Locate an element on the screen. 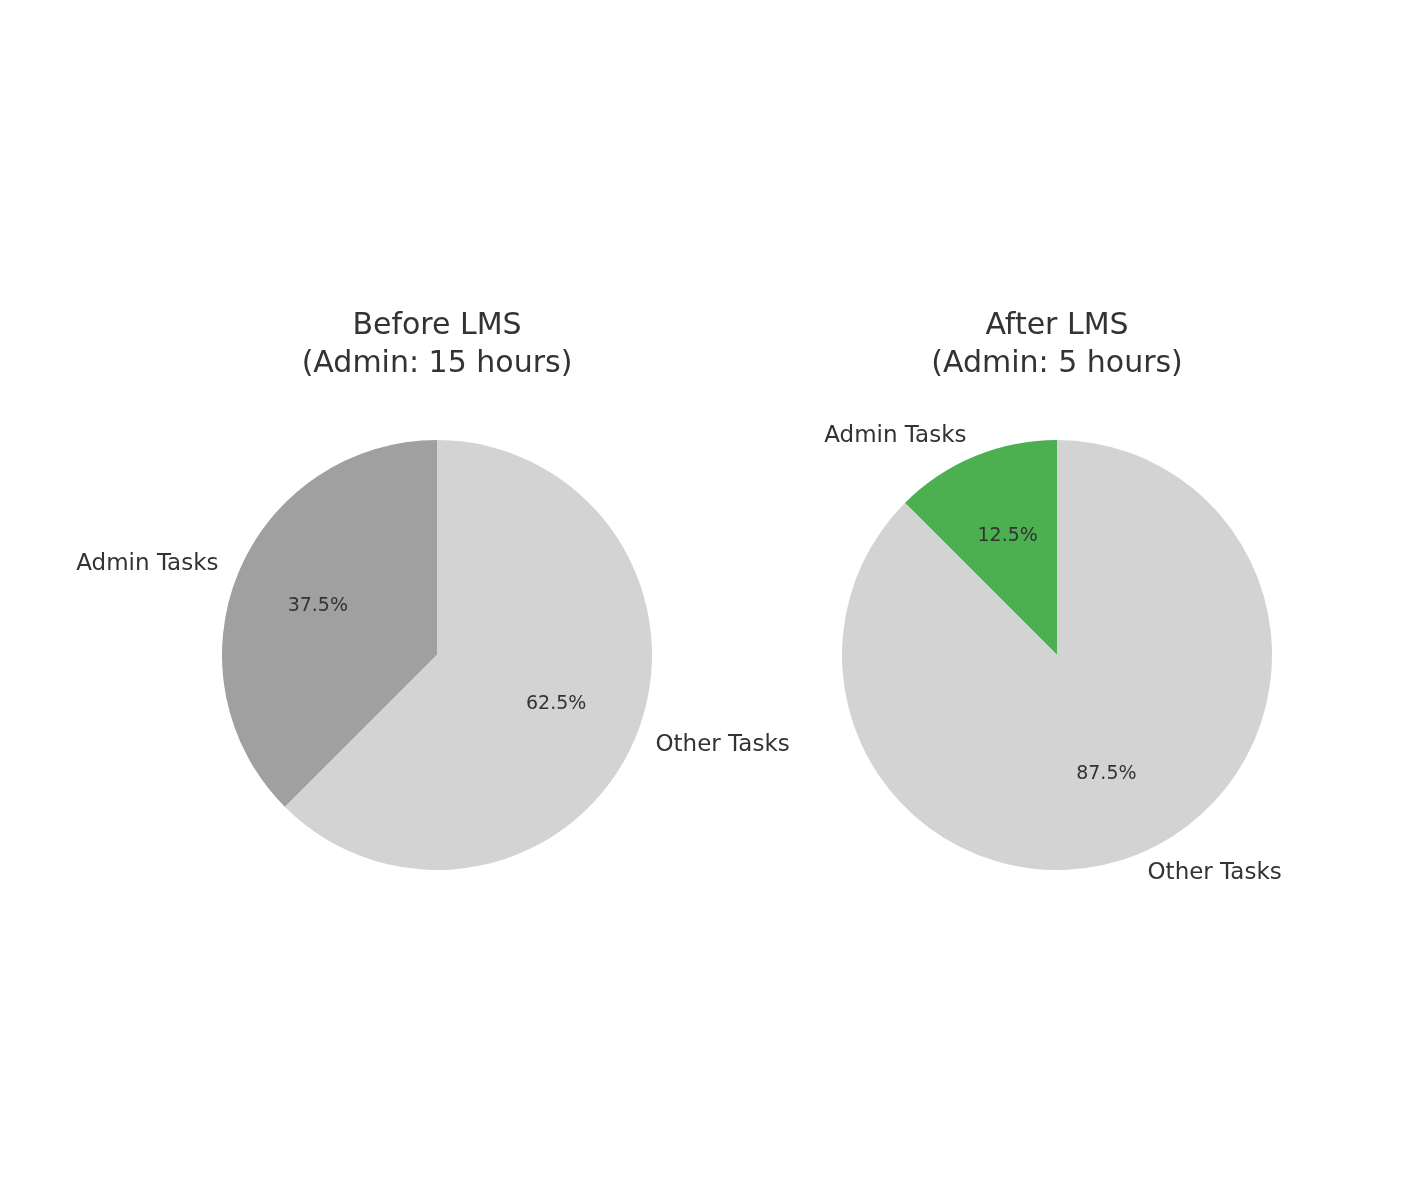  data-label: 12.5% is located at coordinates (1007, 533).